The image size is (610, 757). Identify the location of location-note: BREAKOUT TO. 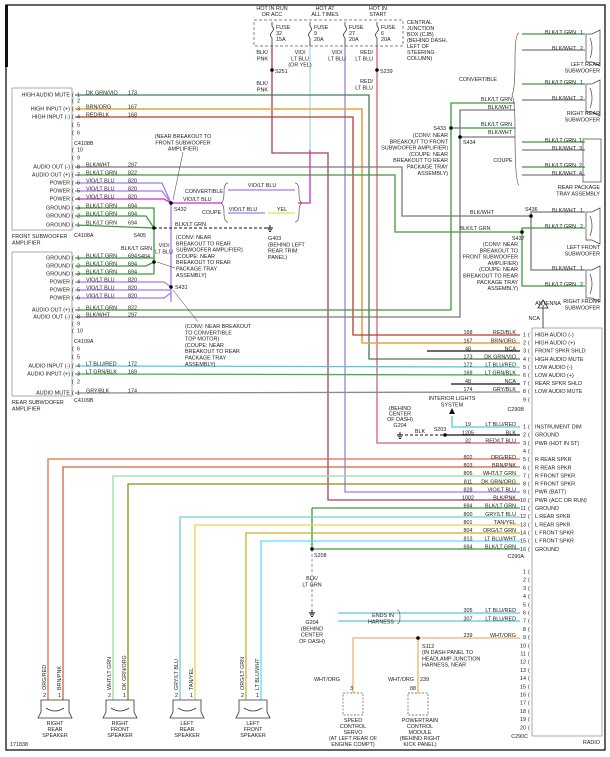
(499, 251).